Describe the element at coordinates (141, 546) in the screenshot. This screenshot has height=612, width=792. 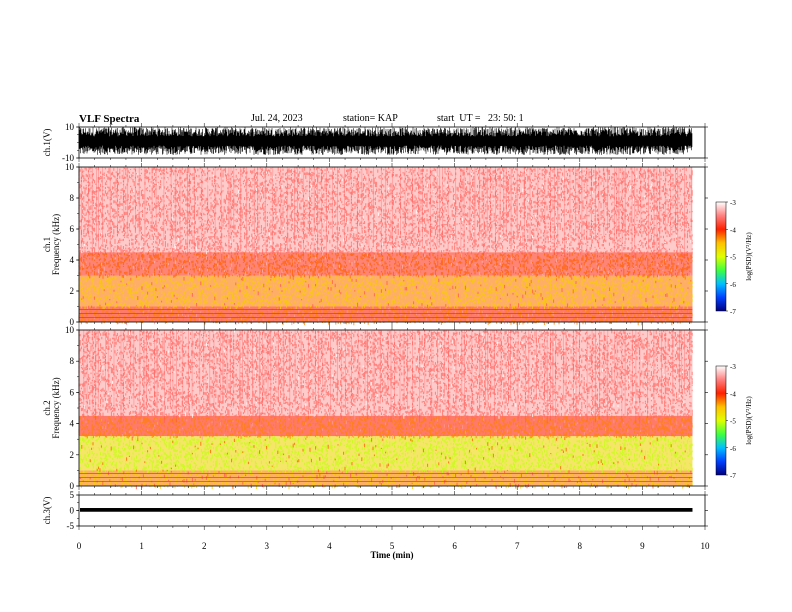
I see `x-tick-label: 1` at that location.